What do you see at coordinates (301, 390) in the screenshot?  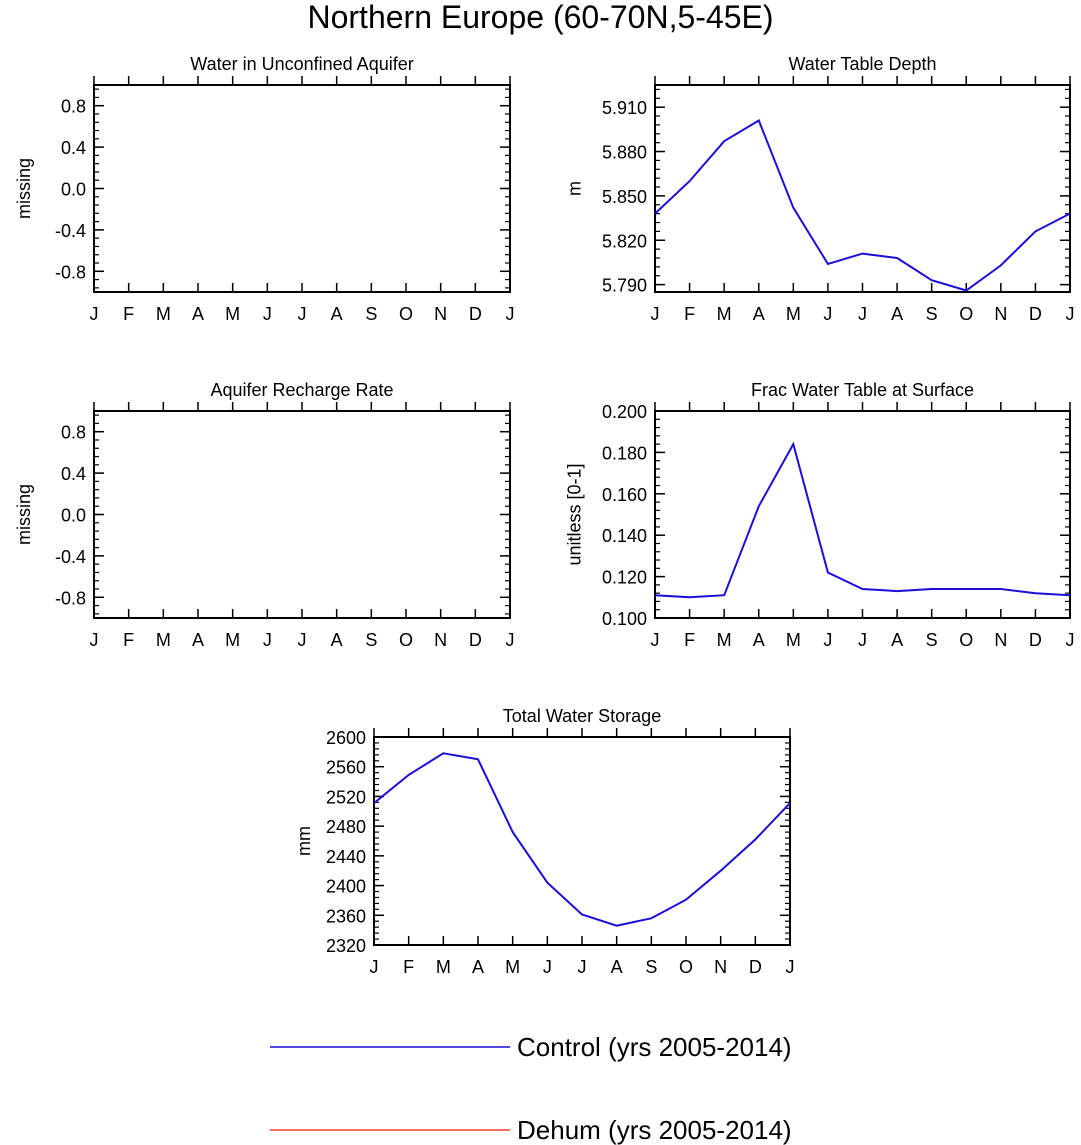 I see `chart-title: Aquifer Recharge Rate` at bounding box center [301, 390].